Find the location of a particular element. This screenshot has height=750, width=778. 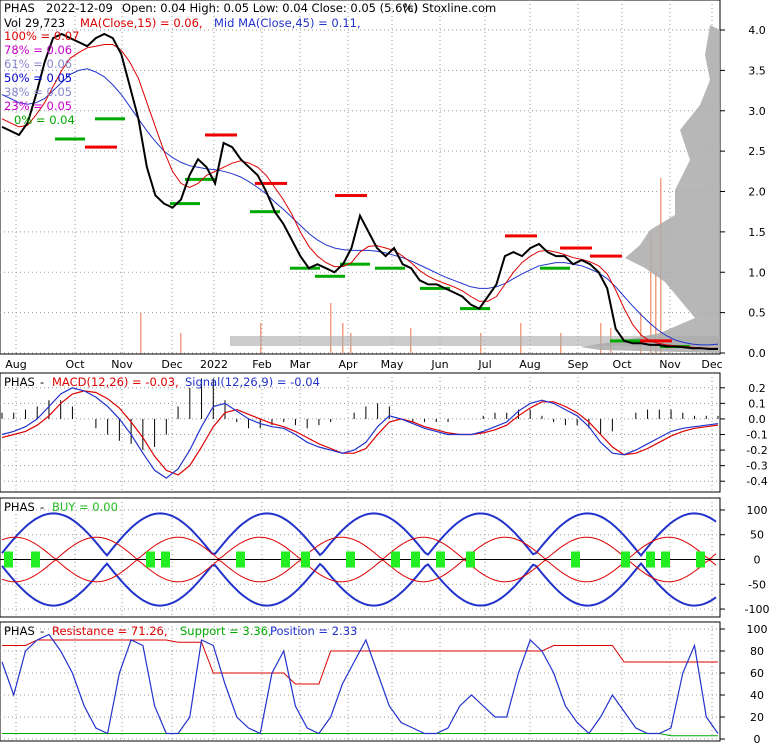

y-tick-label: 100 is located at coordinates (757, 510).